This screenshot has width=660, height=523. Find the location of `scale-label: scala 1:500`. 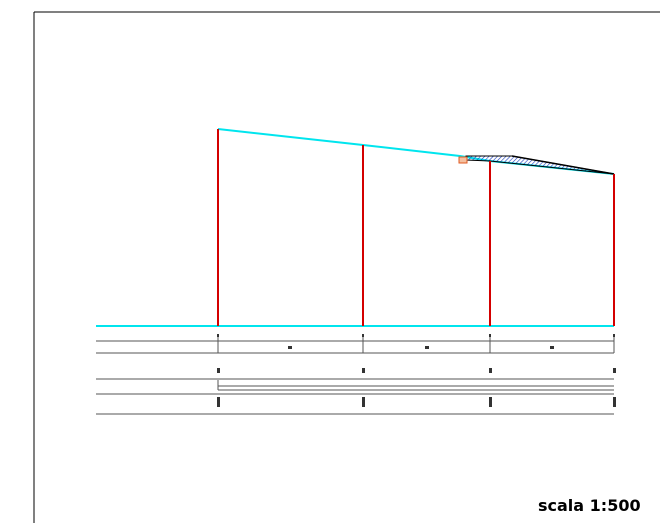

scale-label: scala 1:500 is located at coordinates (589, 505).